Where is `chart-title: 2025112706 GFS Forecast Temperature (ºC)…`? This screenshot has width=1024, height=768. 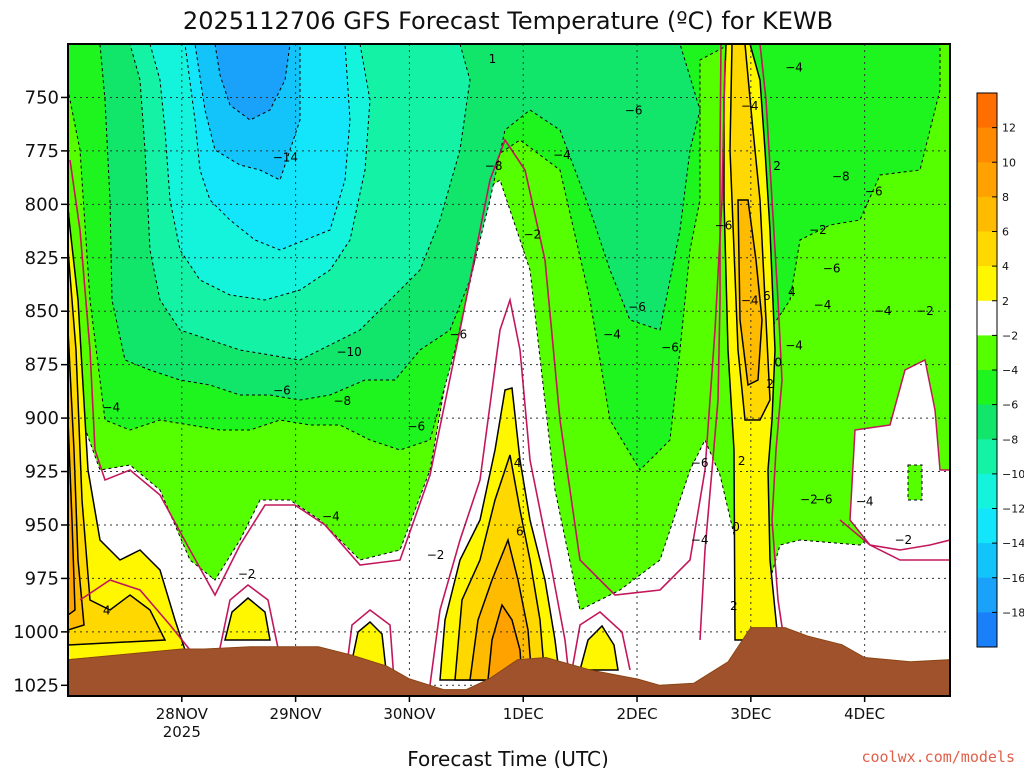 chart-title: 2025112706 GFS Forecast Temperature (ºC)… is located at coordinates (508, 21).